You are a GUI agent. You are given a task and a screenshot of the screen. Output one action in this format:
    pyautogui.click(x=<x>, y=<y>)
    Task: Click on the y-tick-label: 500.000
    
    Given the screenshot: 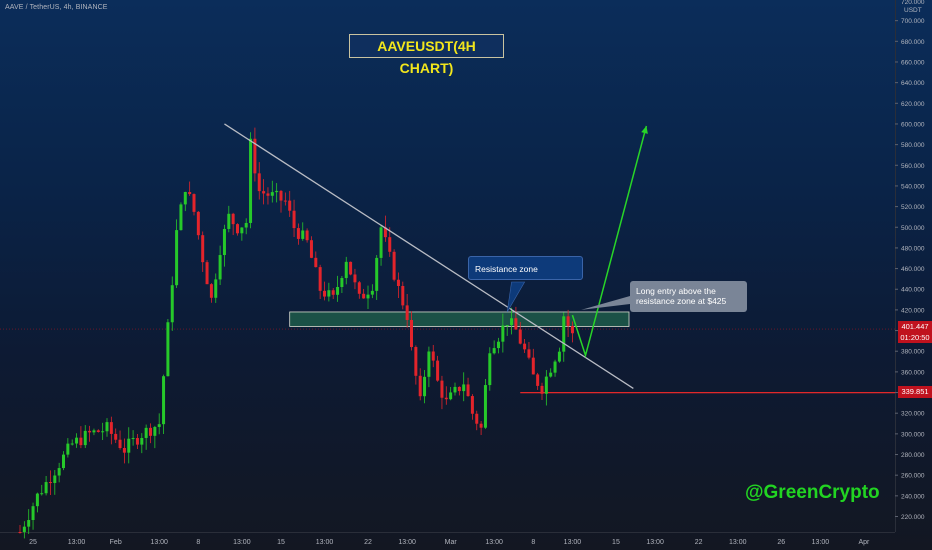 What is the action you would take?
    pyautogui.click(x=913, y=228)
    